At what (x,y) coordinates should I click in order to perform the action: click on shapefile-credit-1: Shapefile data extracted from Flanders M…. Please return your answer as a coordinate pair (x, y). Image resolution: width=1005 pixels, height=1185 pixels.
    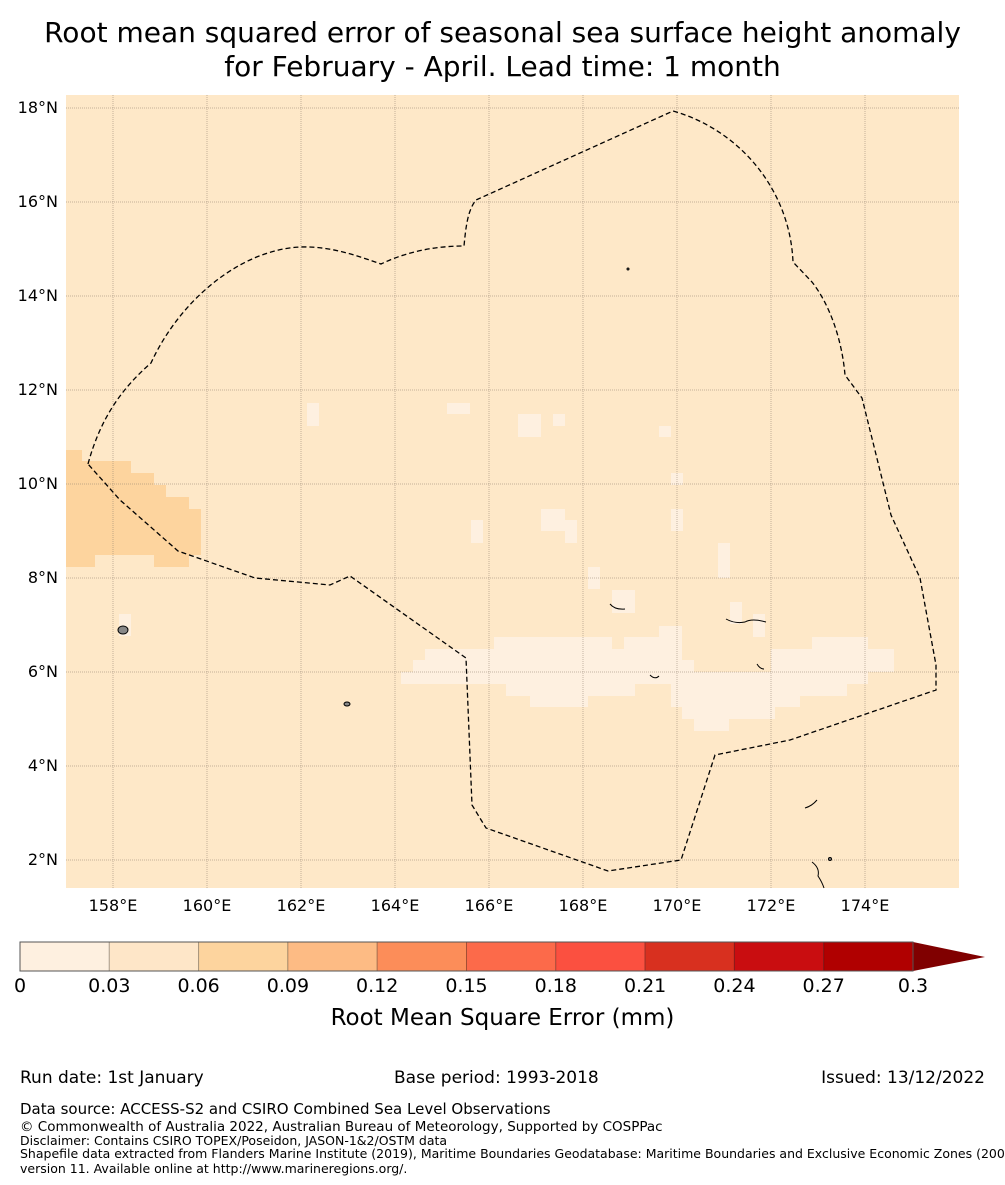
    Looking at the image, I should click on (512, 1153).